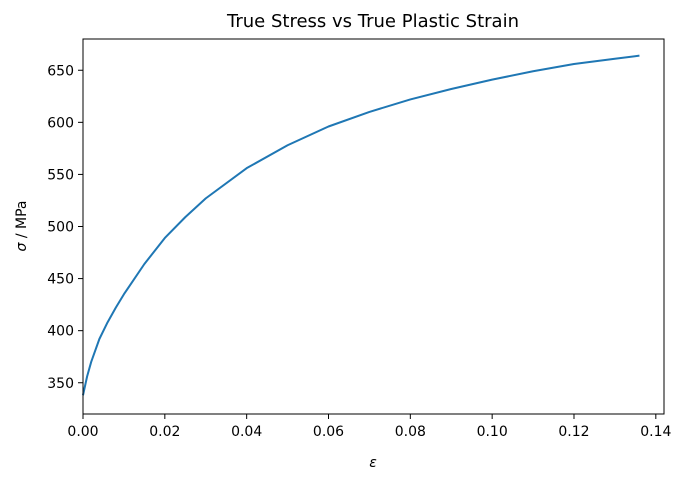  What do you see at coordinates (410, 432) in the screenshot?
I see `x-tick-label: 0.08` at bounding box center [410, 432].